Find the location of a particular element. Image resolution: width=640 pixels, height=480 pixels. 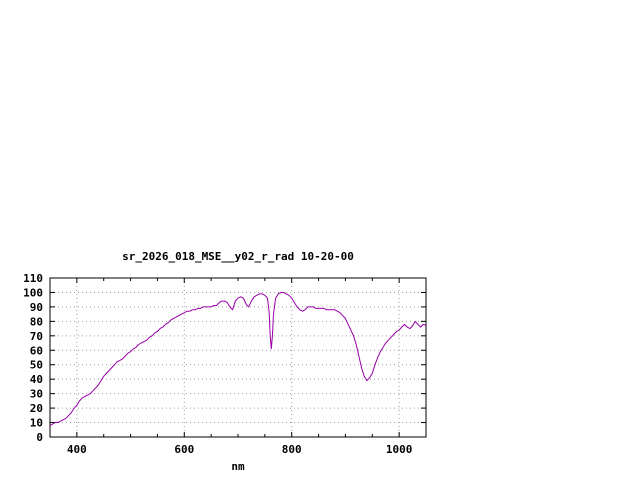

ytick-label: 80 is located at coordinates (36, 321).